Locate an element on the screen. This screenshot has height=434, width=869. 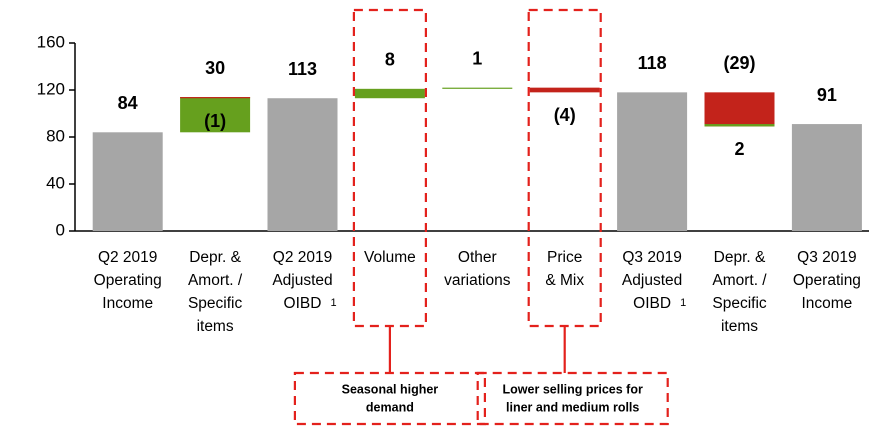
value-label: (1) is located at coordinates (215, 121).